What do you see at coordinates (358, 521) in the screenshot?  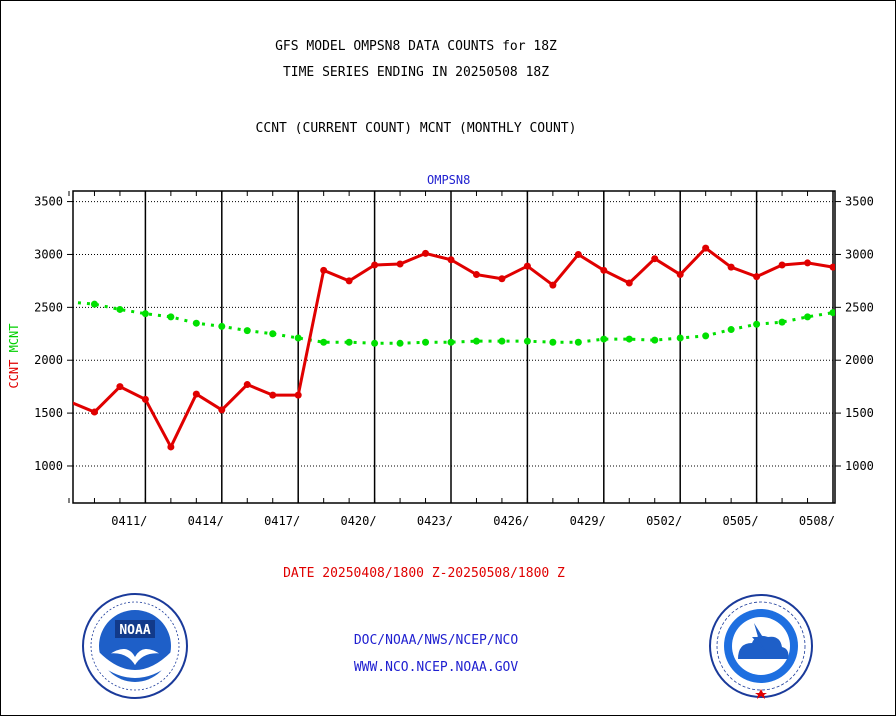 I see `xtick-label: 0420/` at bounding box center [358, 521].